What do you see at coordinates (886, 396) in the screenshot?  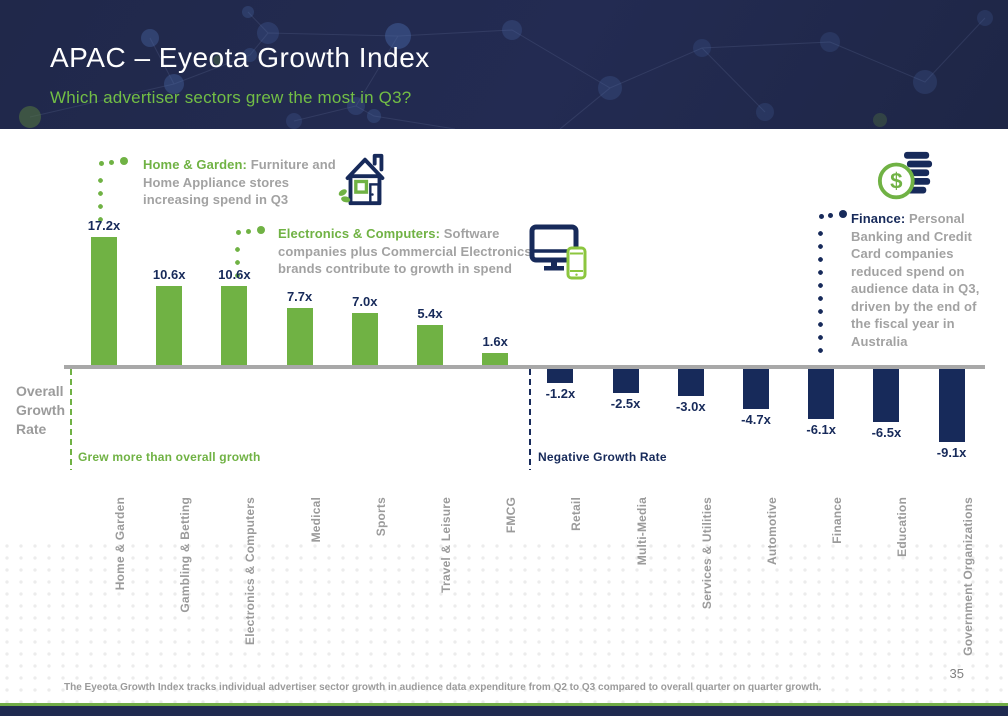 I see `bar-education` at bounding box center [886, 396].